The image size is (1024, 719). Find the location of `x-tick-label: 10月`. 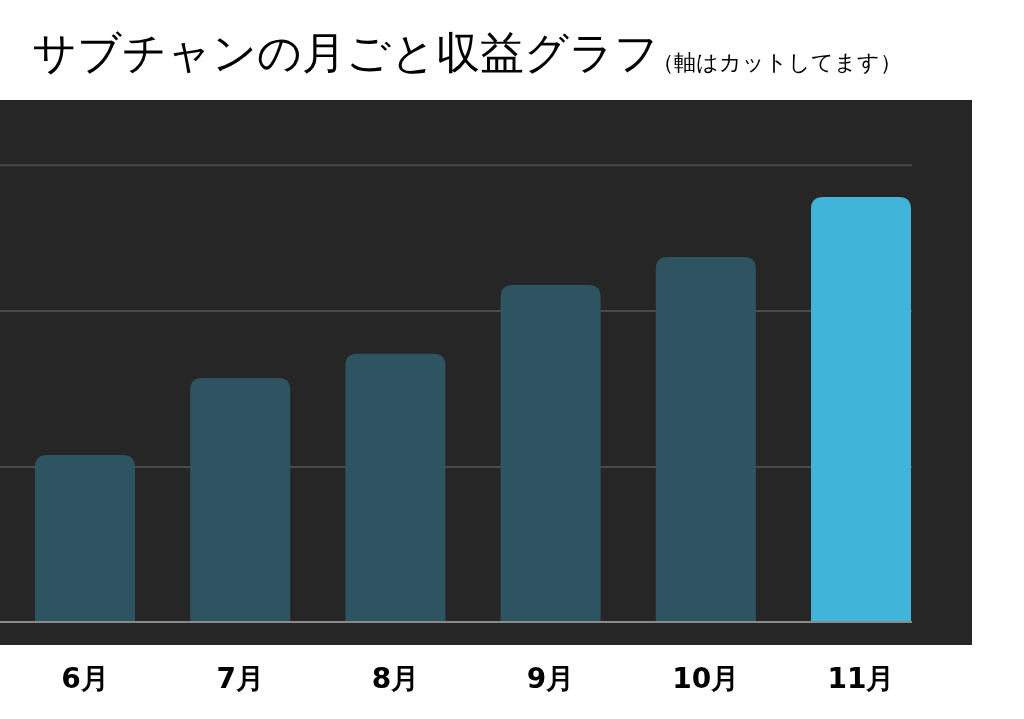

x-tick-label: 10月 is located at coordinates (706, 678).